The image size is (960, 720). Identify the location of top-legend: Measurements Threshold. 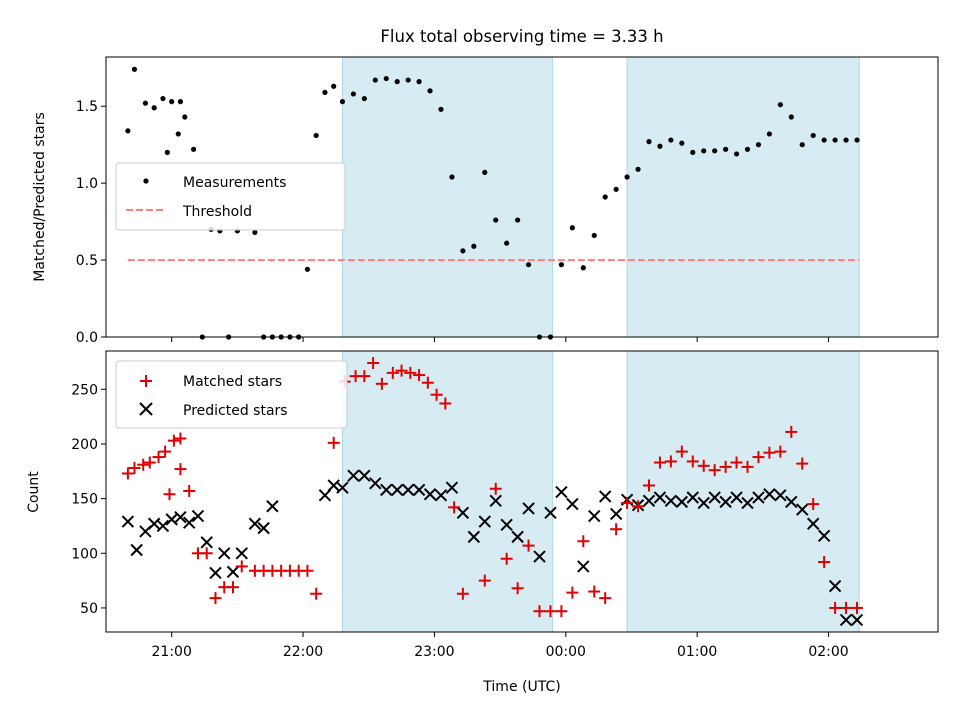
(230, 196).